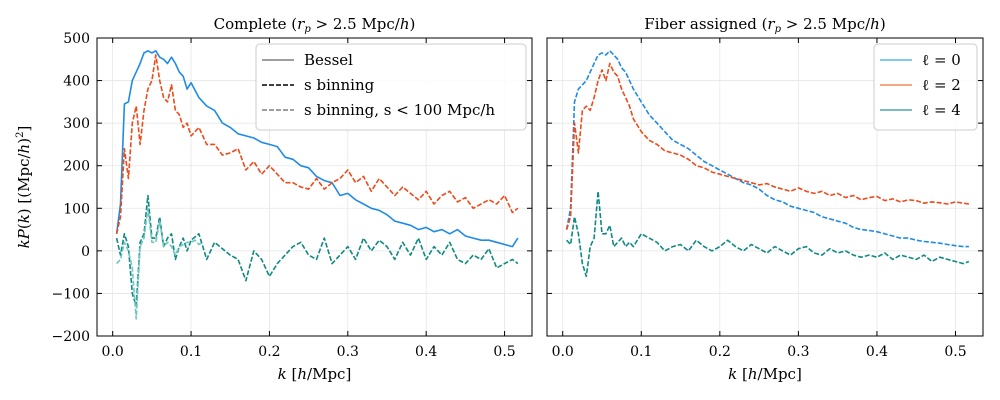  I want to click on y-tick-label: 0, so click(85, 252).